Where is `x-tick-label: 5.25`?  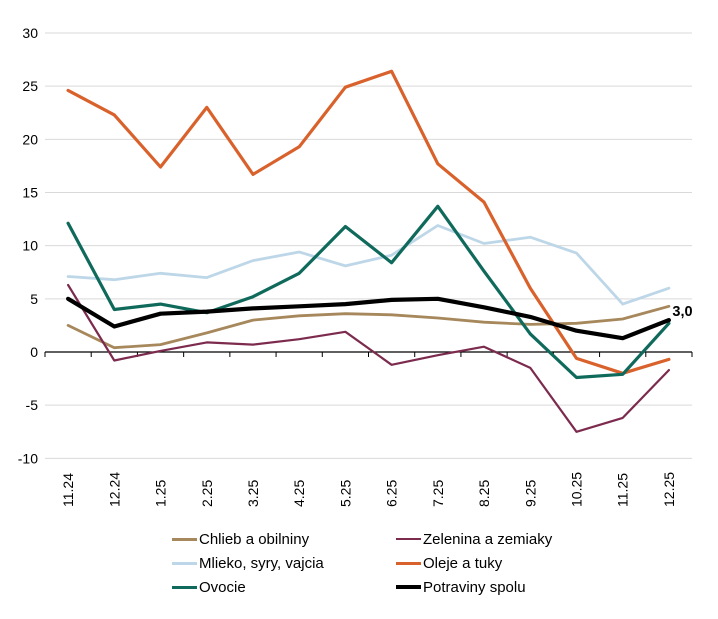 x-tick-label: 5.25 is located at coordinates (345, 493).